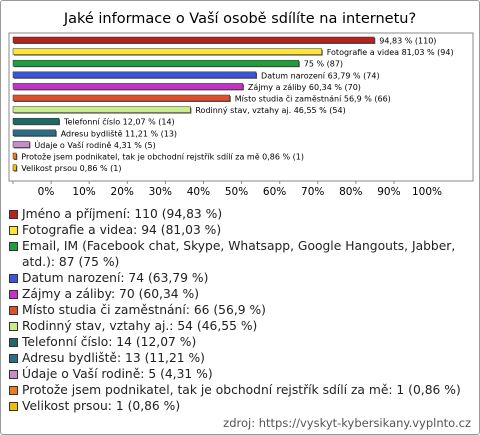  I want to click on x-tick-label: 10%, so click(83, 192).